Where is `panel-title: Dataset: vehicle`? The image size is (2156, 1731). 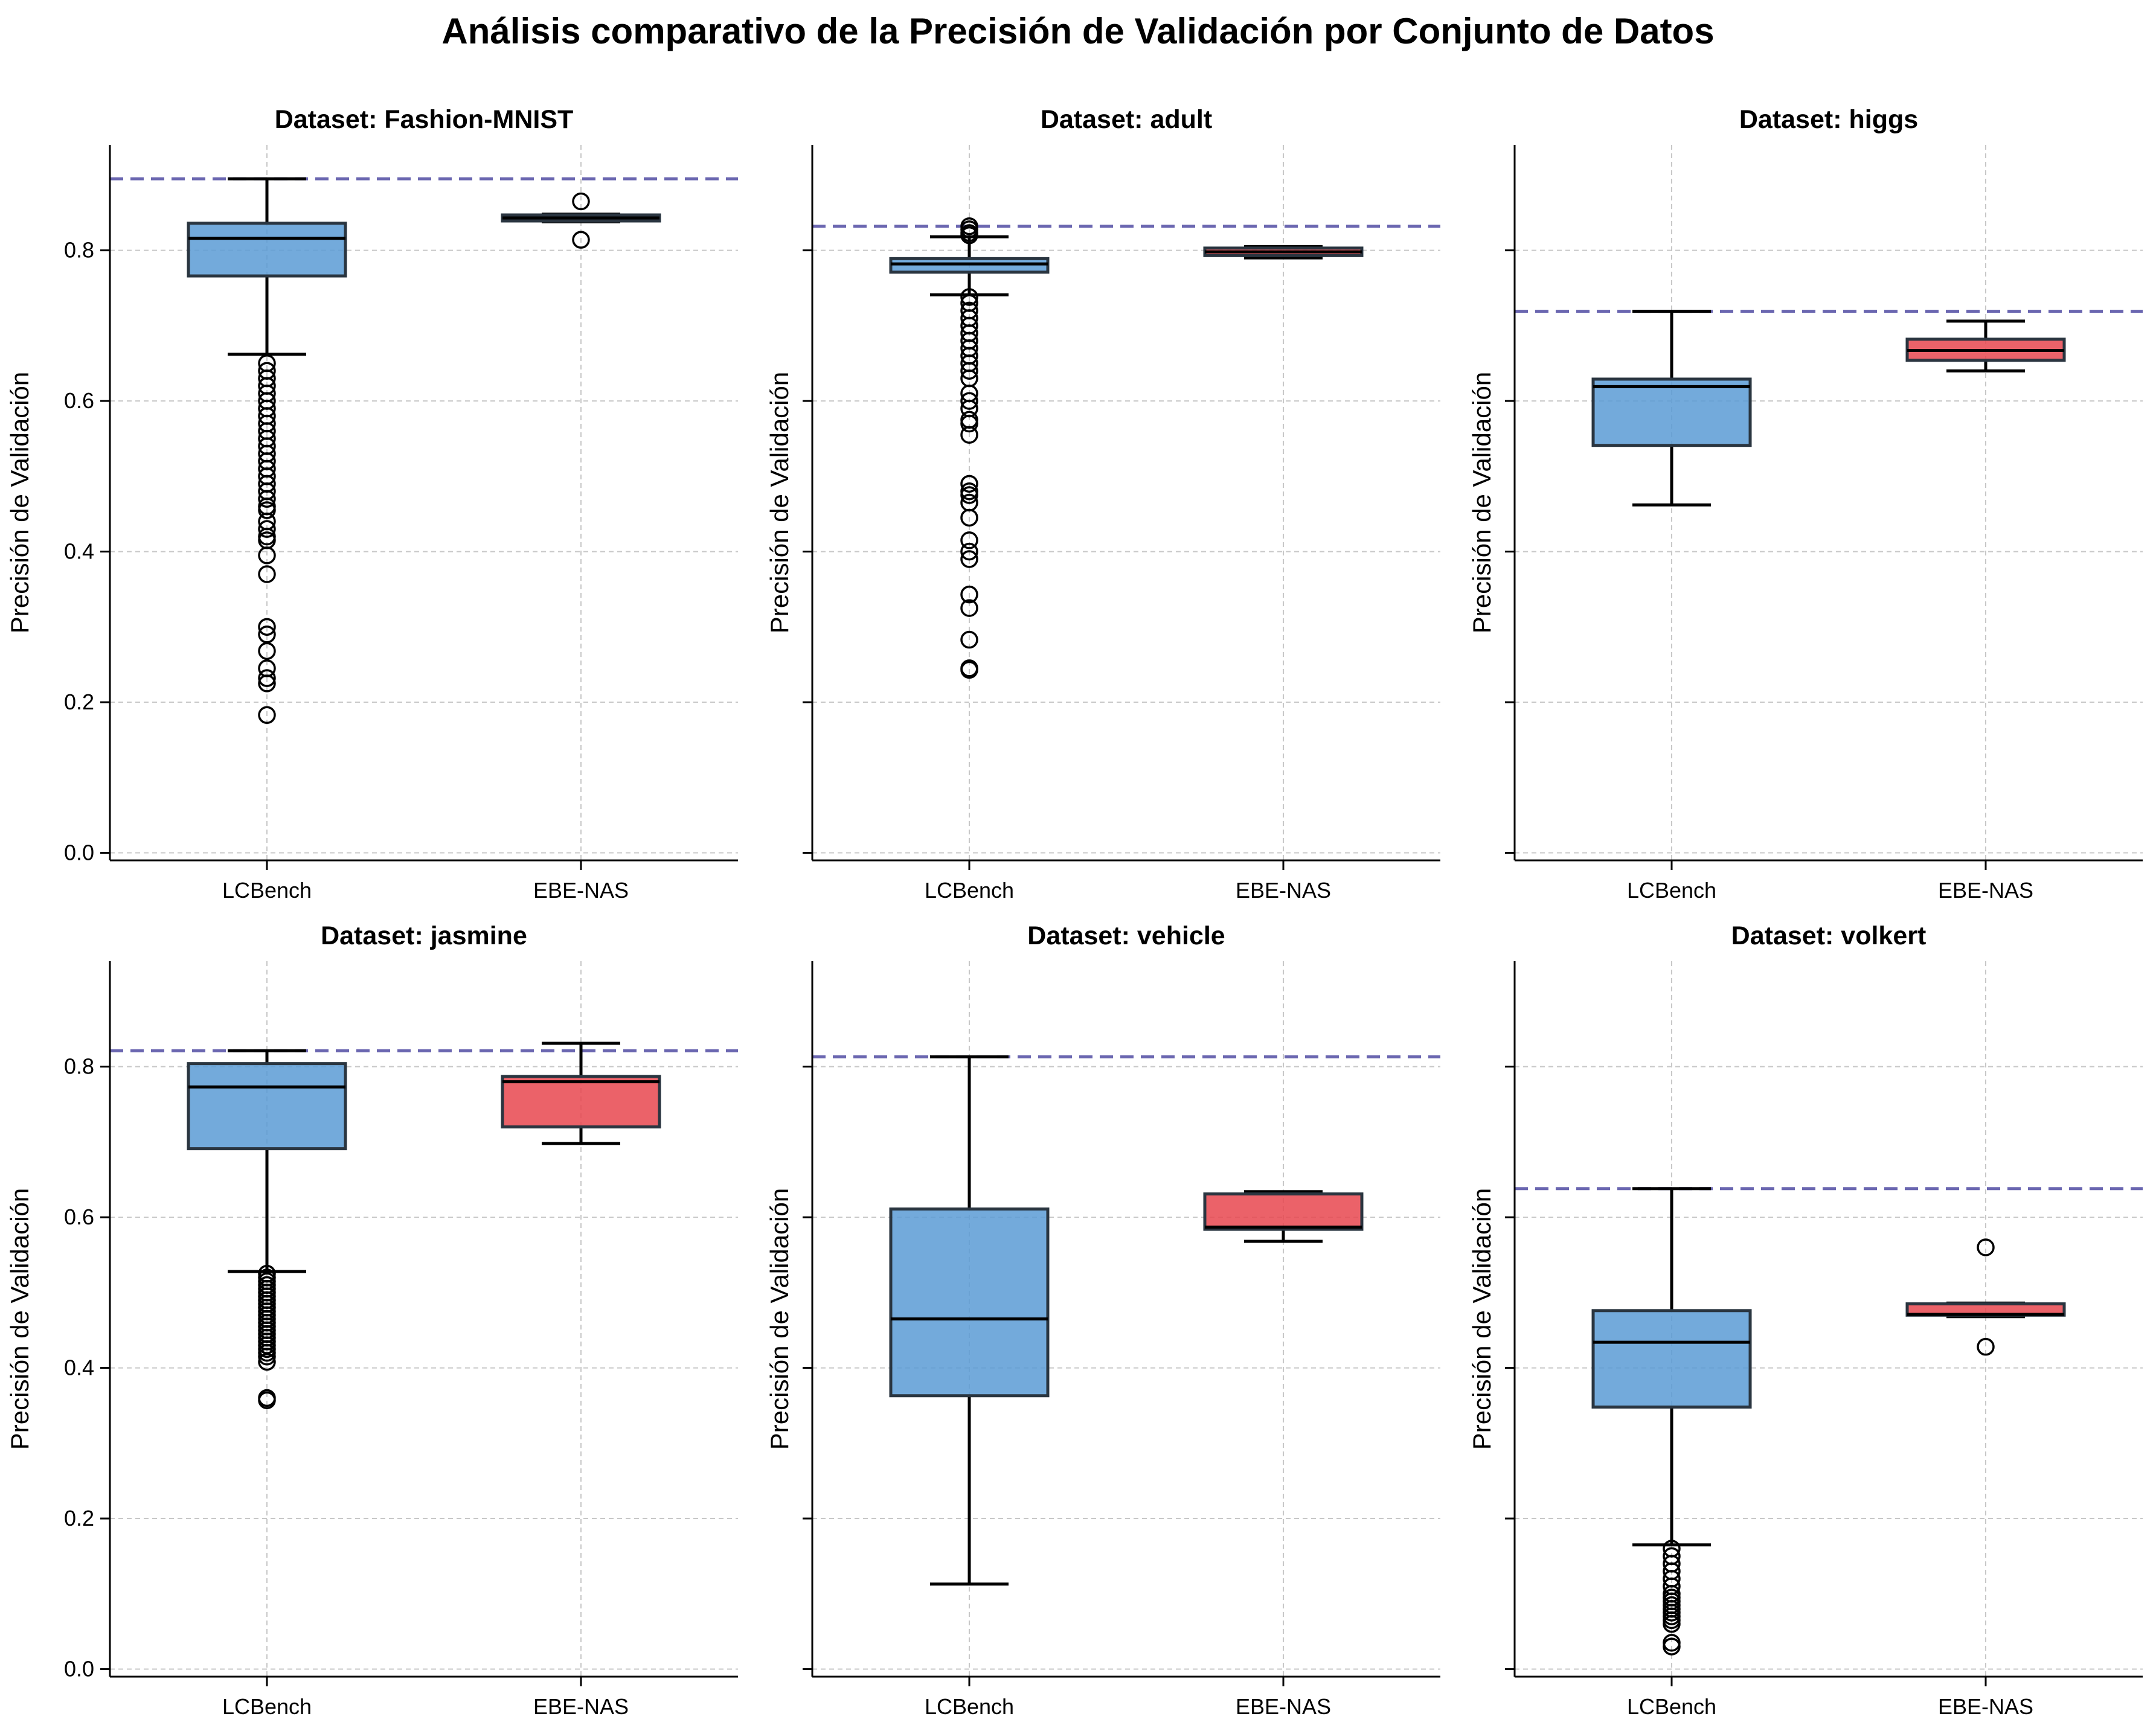
panel-title: Dataset: vehicle is located at coordinates (1126, 935).